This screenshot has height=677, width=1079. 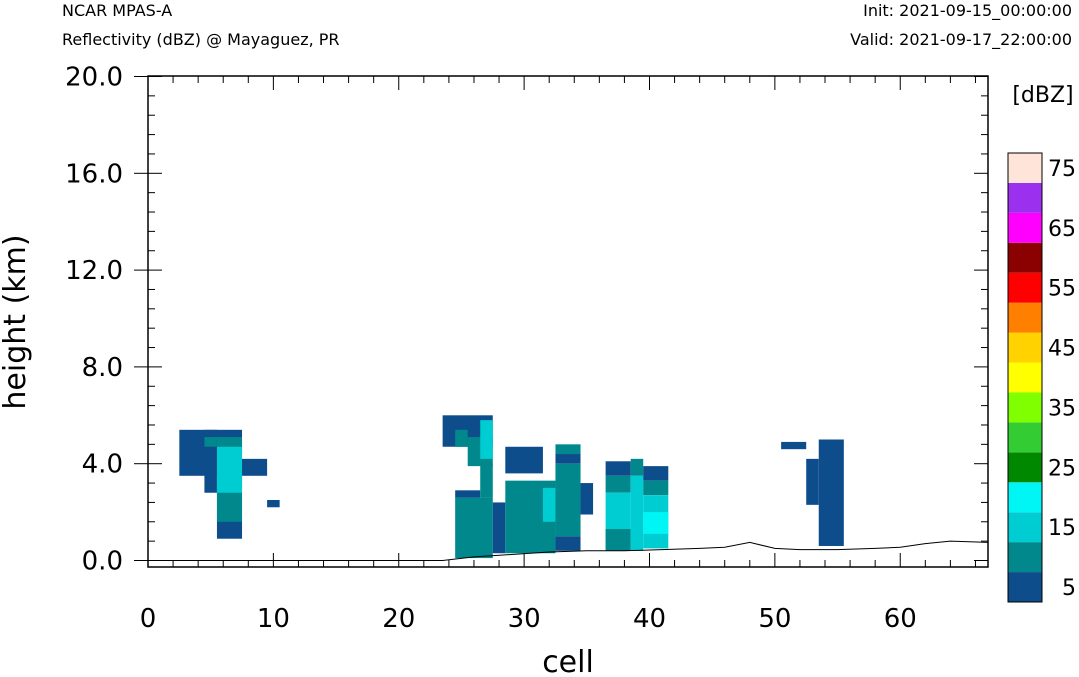 What do you see at coordinates (148, 619) in the screenshot?
I see `x-tick-label: 0` at bounding box center [148, 619].